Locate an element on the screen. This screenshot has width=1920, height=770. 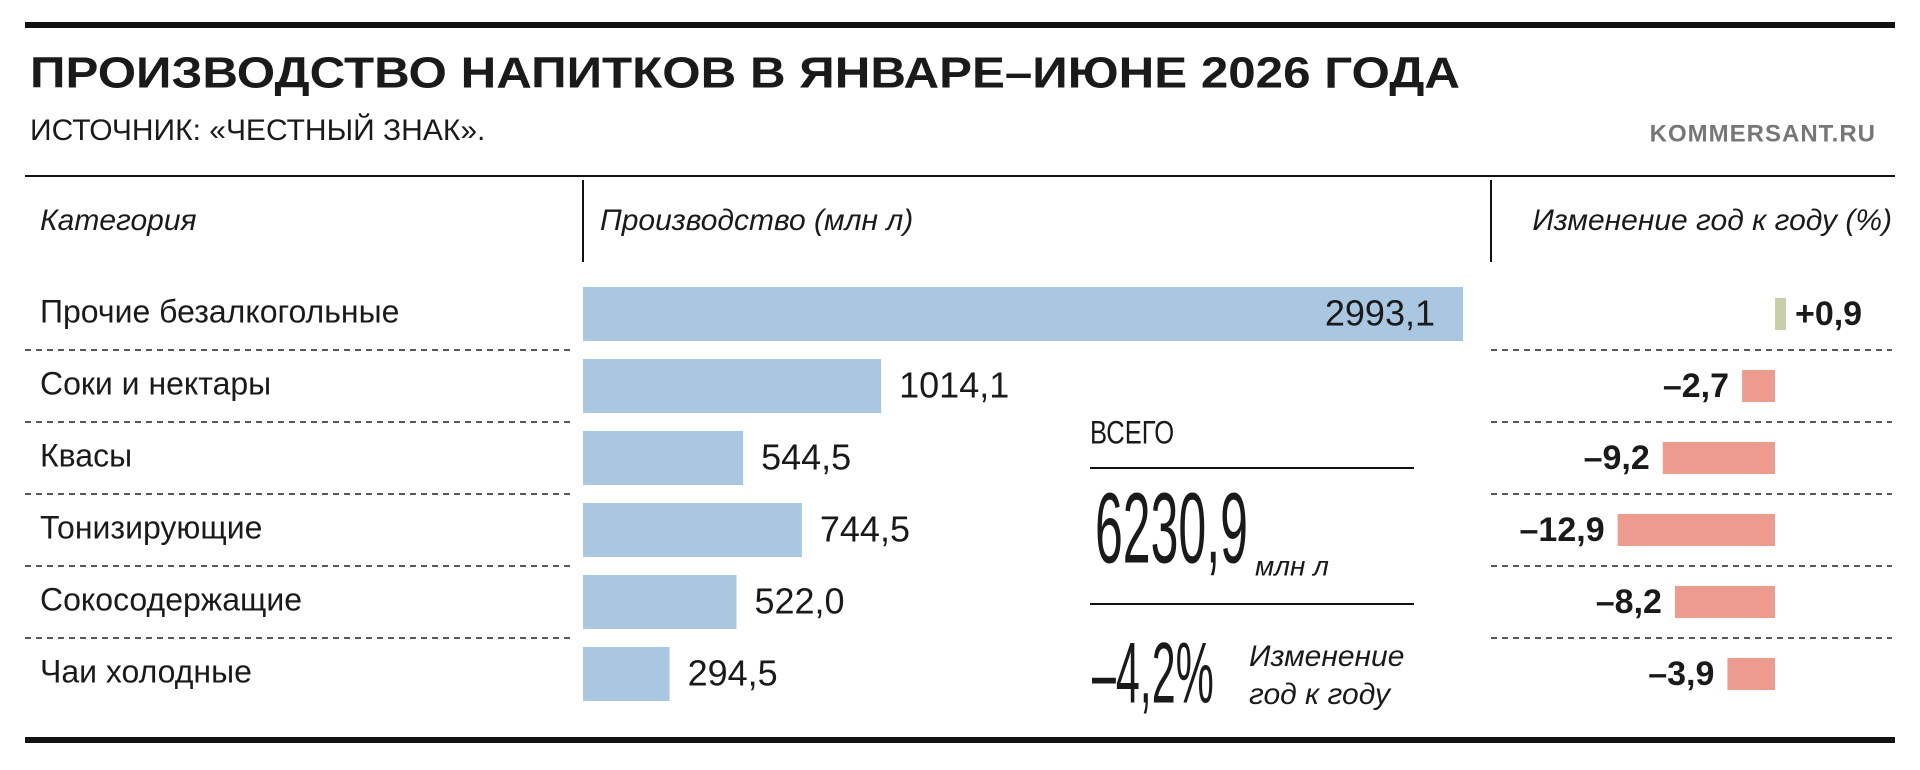
subtitle: ИСТОЧНИК: «ЧЕСТНЫЙ ЗНАК». is located at coordinates (257, 130).